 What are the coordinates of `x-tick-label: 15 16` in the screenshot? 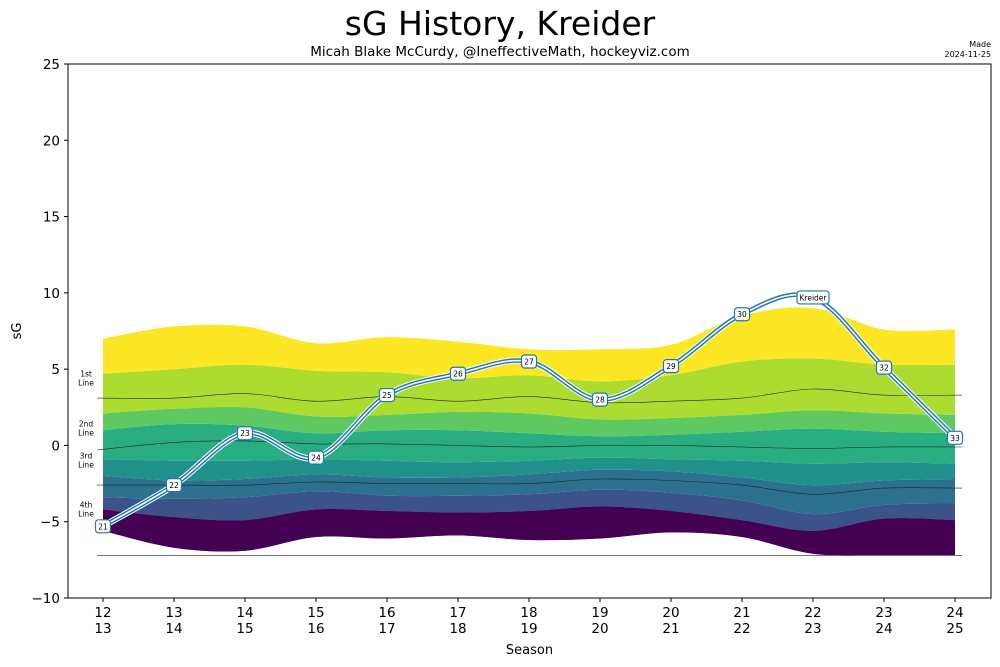 It's located at (315, 621).